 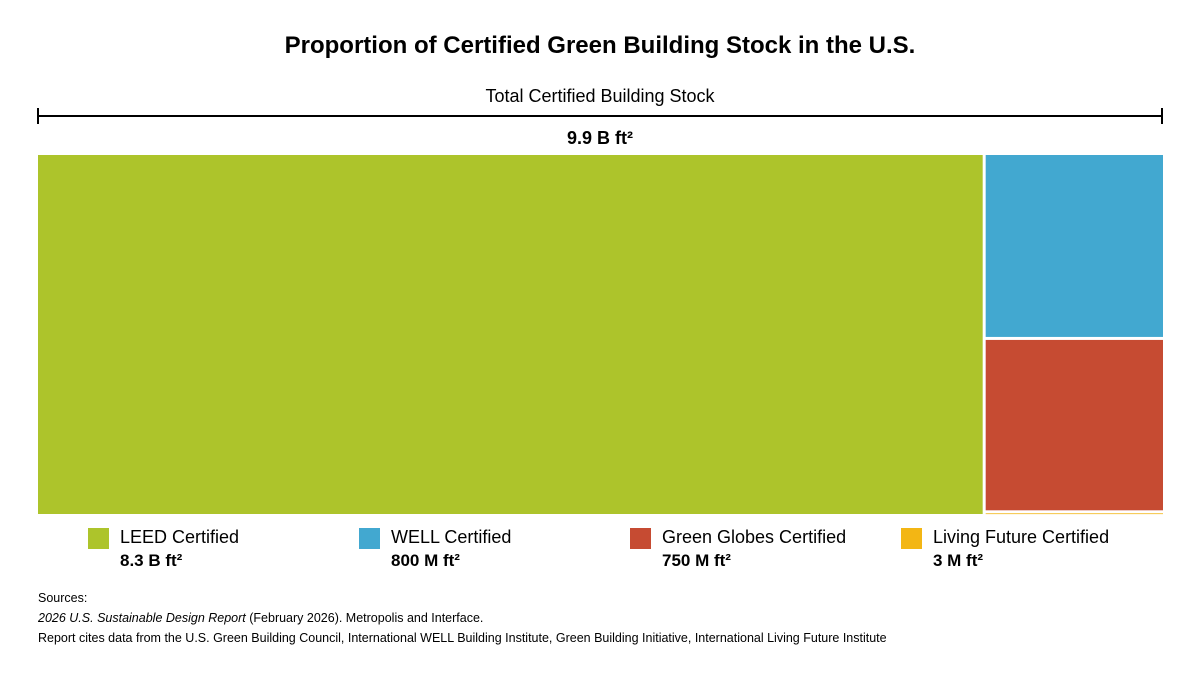 What do you see at coordinates (451, 537) in the screenshot?
I see `legend-label-well: WELL Certified` at bounding box center [451, 537].